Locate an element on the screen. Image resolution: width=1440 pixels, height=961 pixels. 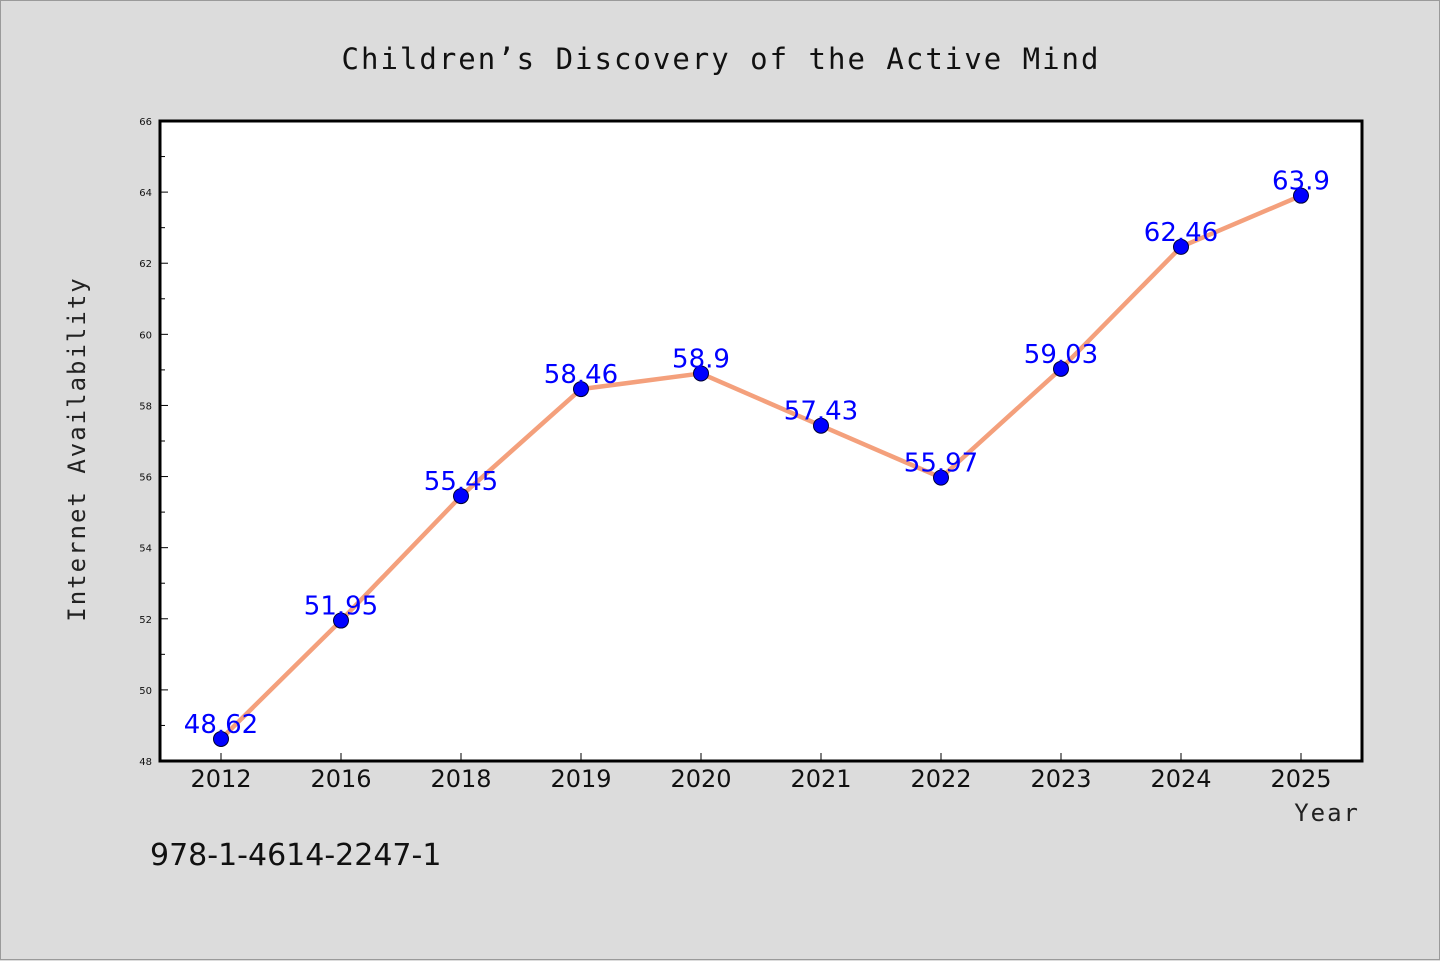
data-label: 55.97 is located at coordinates (941, 464).